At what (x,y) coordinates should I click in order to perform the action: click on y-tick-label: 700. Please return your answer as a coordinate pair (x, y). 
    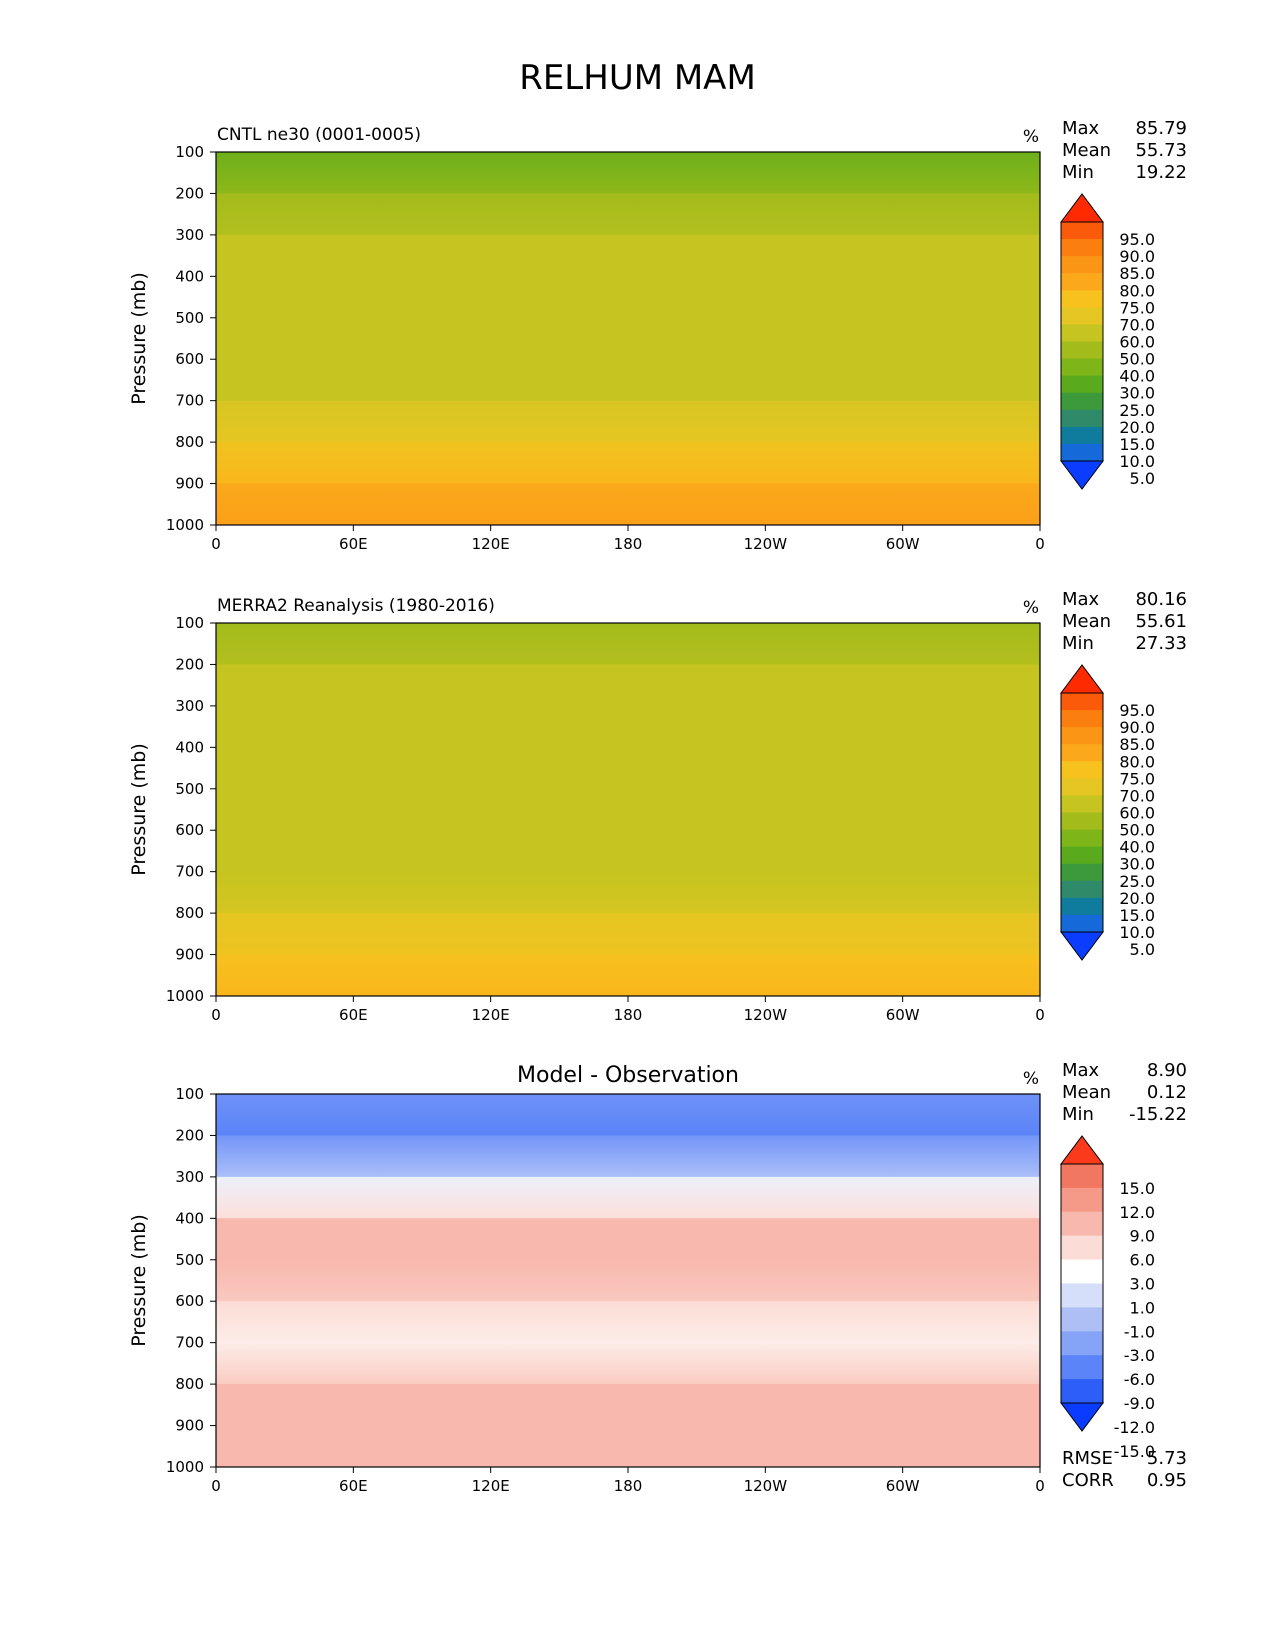
    Looking at the image, I should click on (189, 401).